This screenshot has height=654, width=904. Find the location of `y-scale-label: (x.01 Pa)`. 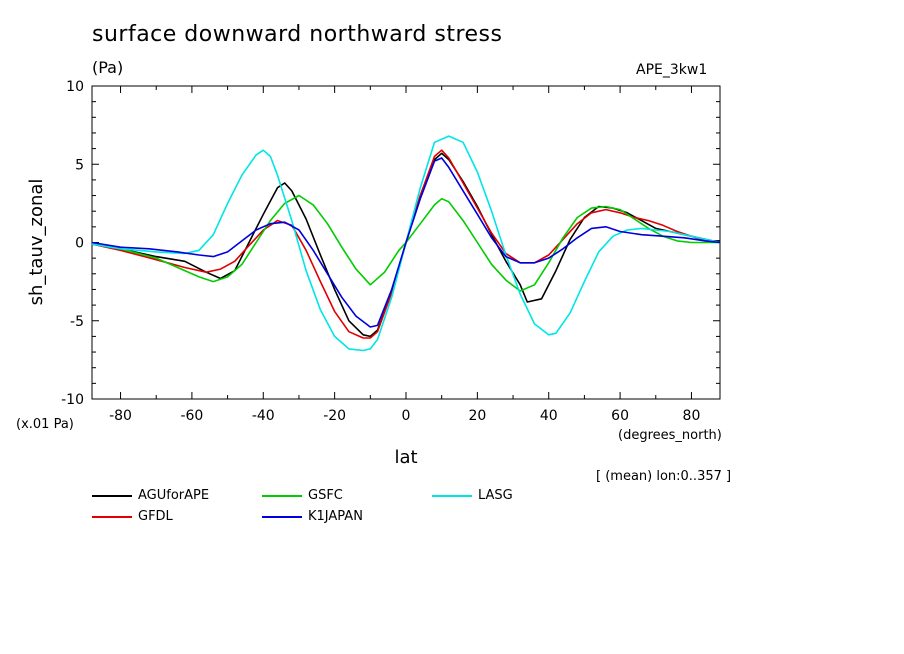

y-scale-label: (x.01 Pa) is located at coordinates (45, 424).